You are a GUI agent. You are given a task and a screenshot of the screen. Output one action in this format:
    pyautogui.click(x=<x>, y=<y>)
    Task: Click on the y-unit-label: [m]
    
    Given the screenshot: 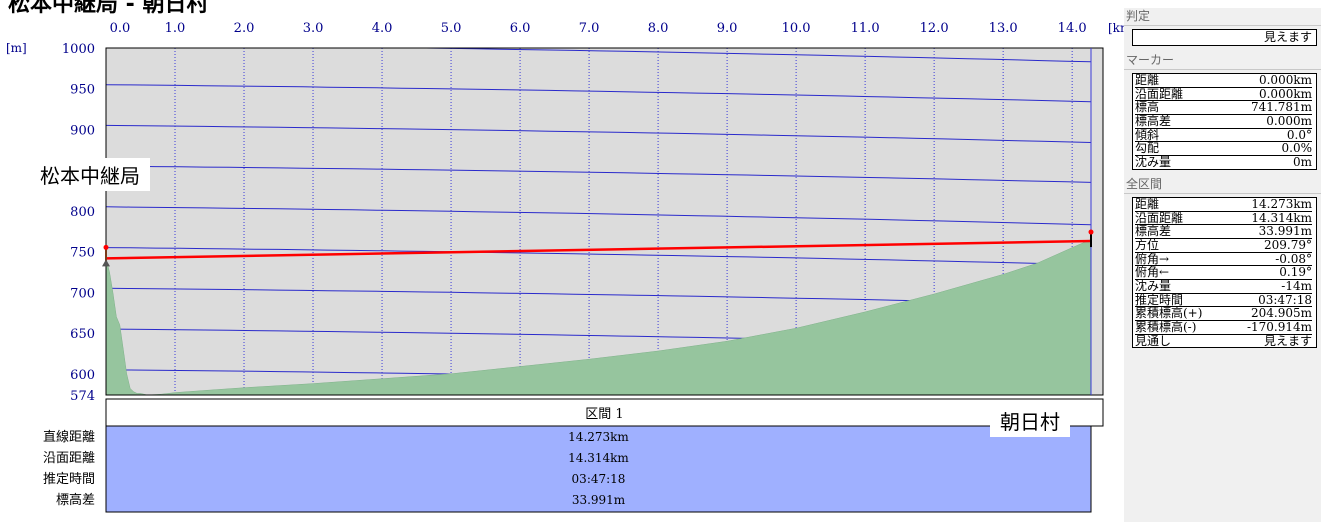 What is the action you would take?
    pyautogui.click(x=16, y=48)
    